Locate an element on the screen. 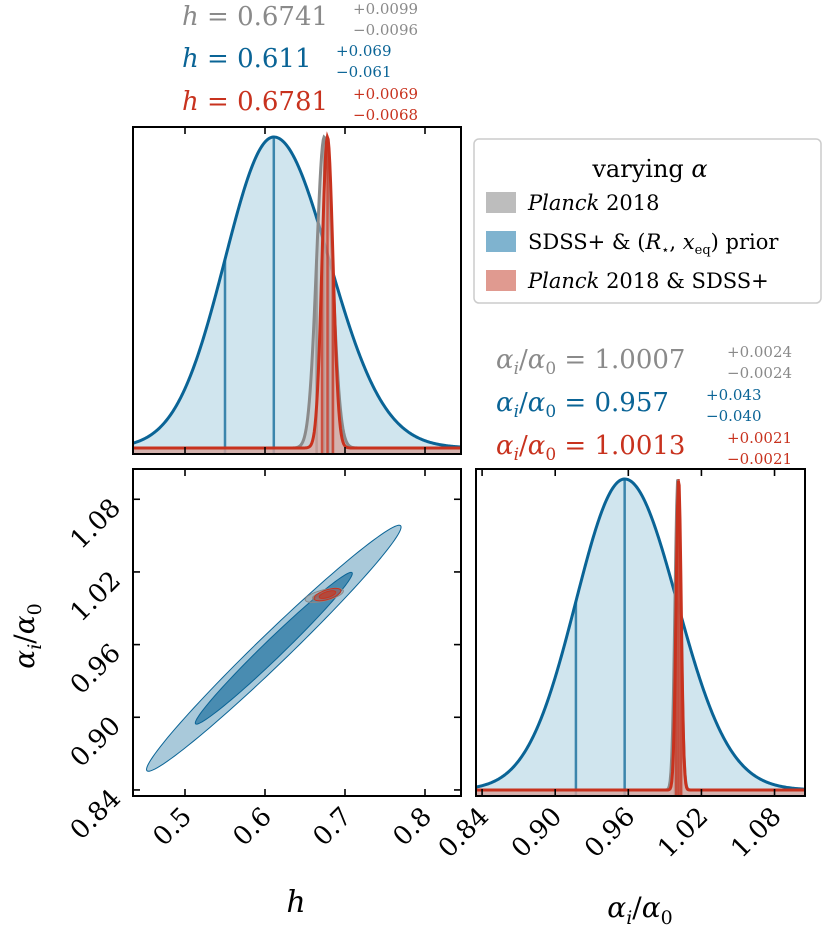 Image resolution: width=823 pixels, height=929 pixels. panel-h-marginal is located at coordinates (297, 290).